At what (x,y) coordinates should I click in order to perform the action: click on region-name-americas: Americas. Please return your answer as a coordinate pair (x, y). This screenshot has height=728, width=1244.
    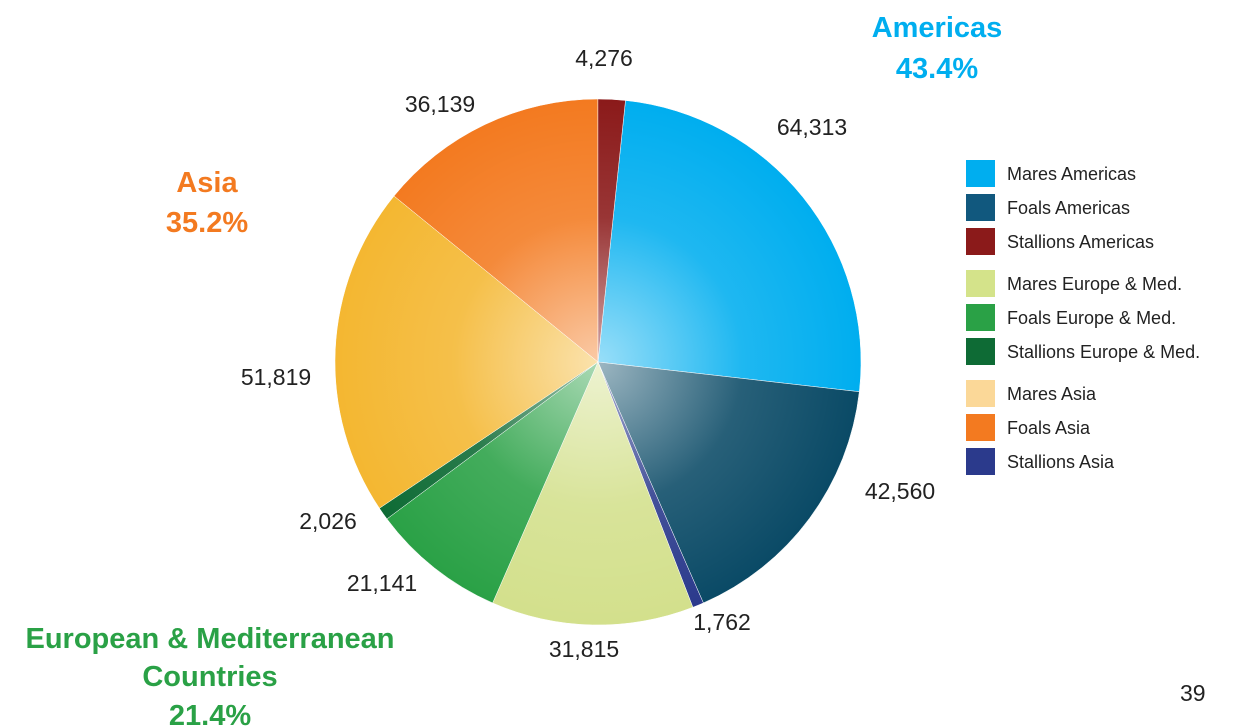
    Looking at the image, I should click on (937, 28).